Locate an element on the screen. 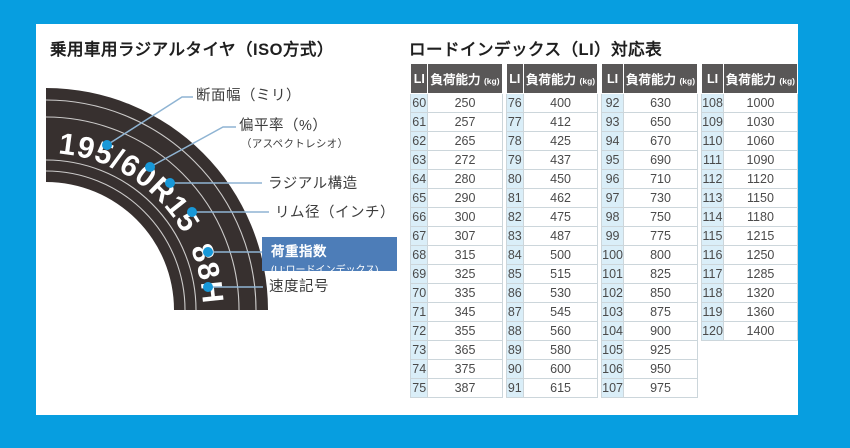 The width and height of the screenshot is (850, 448). label-rim-diameter: リム径（インチ） is located at coordinates (335, 213).